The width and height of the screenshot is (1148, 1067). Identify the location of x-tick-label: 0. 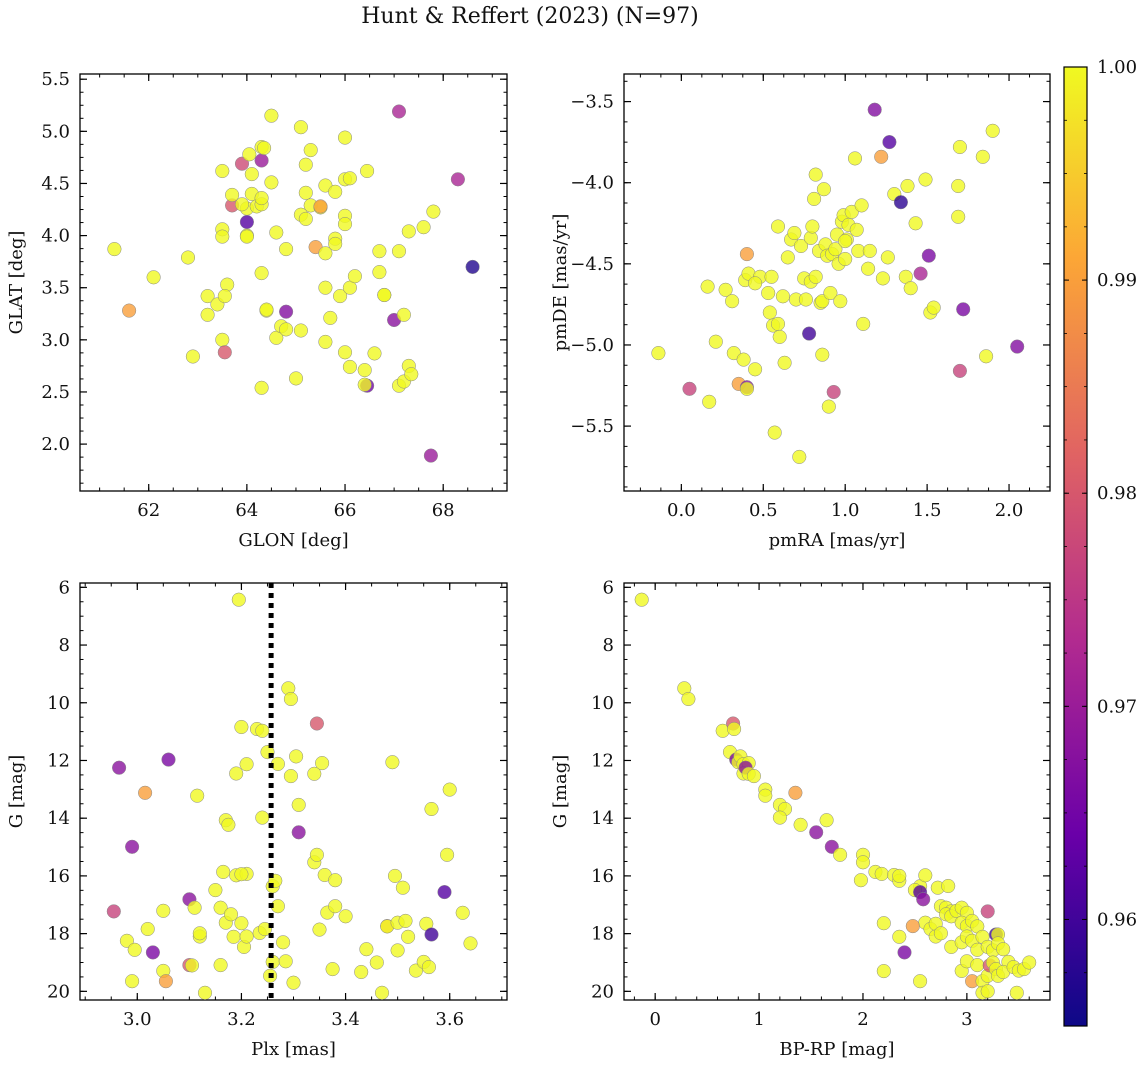
(654, 1019).